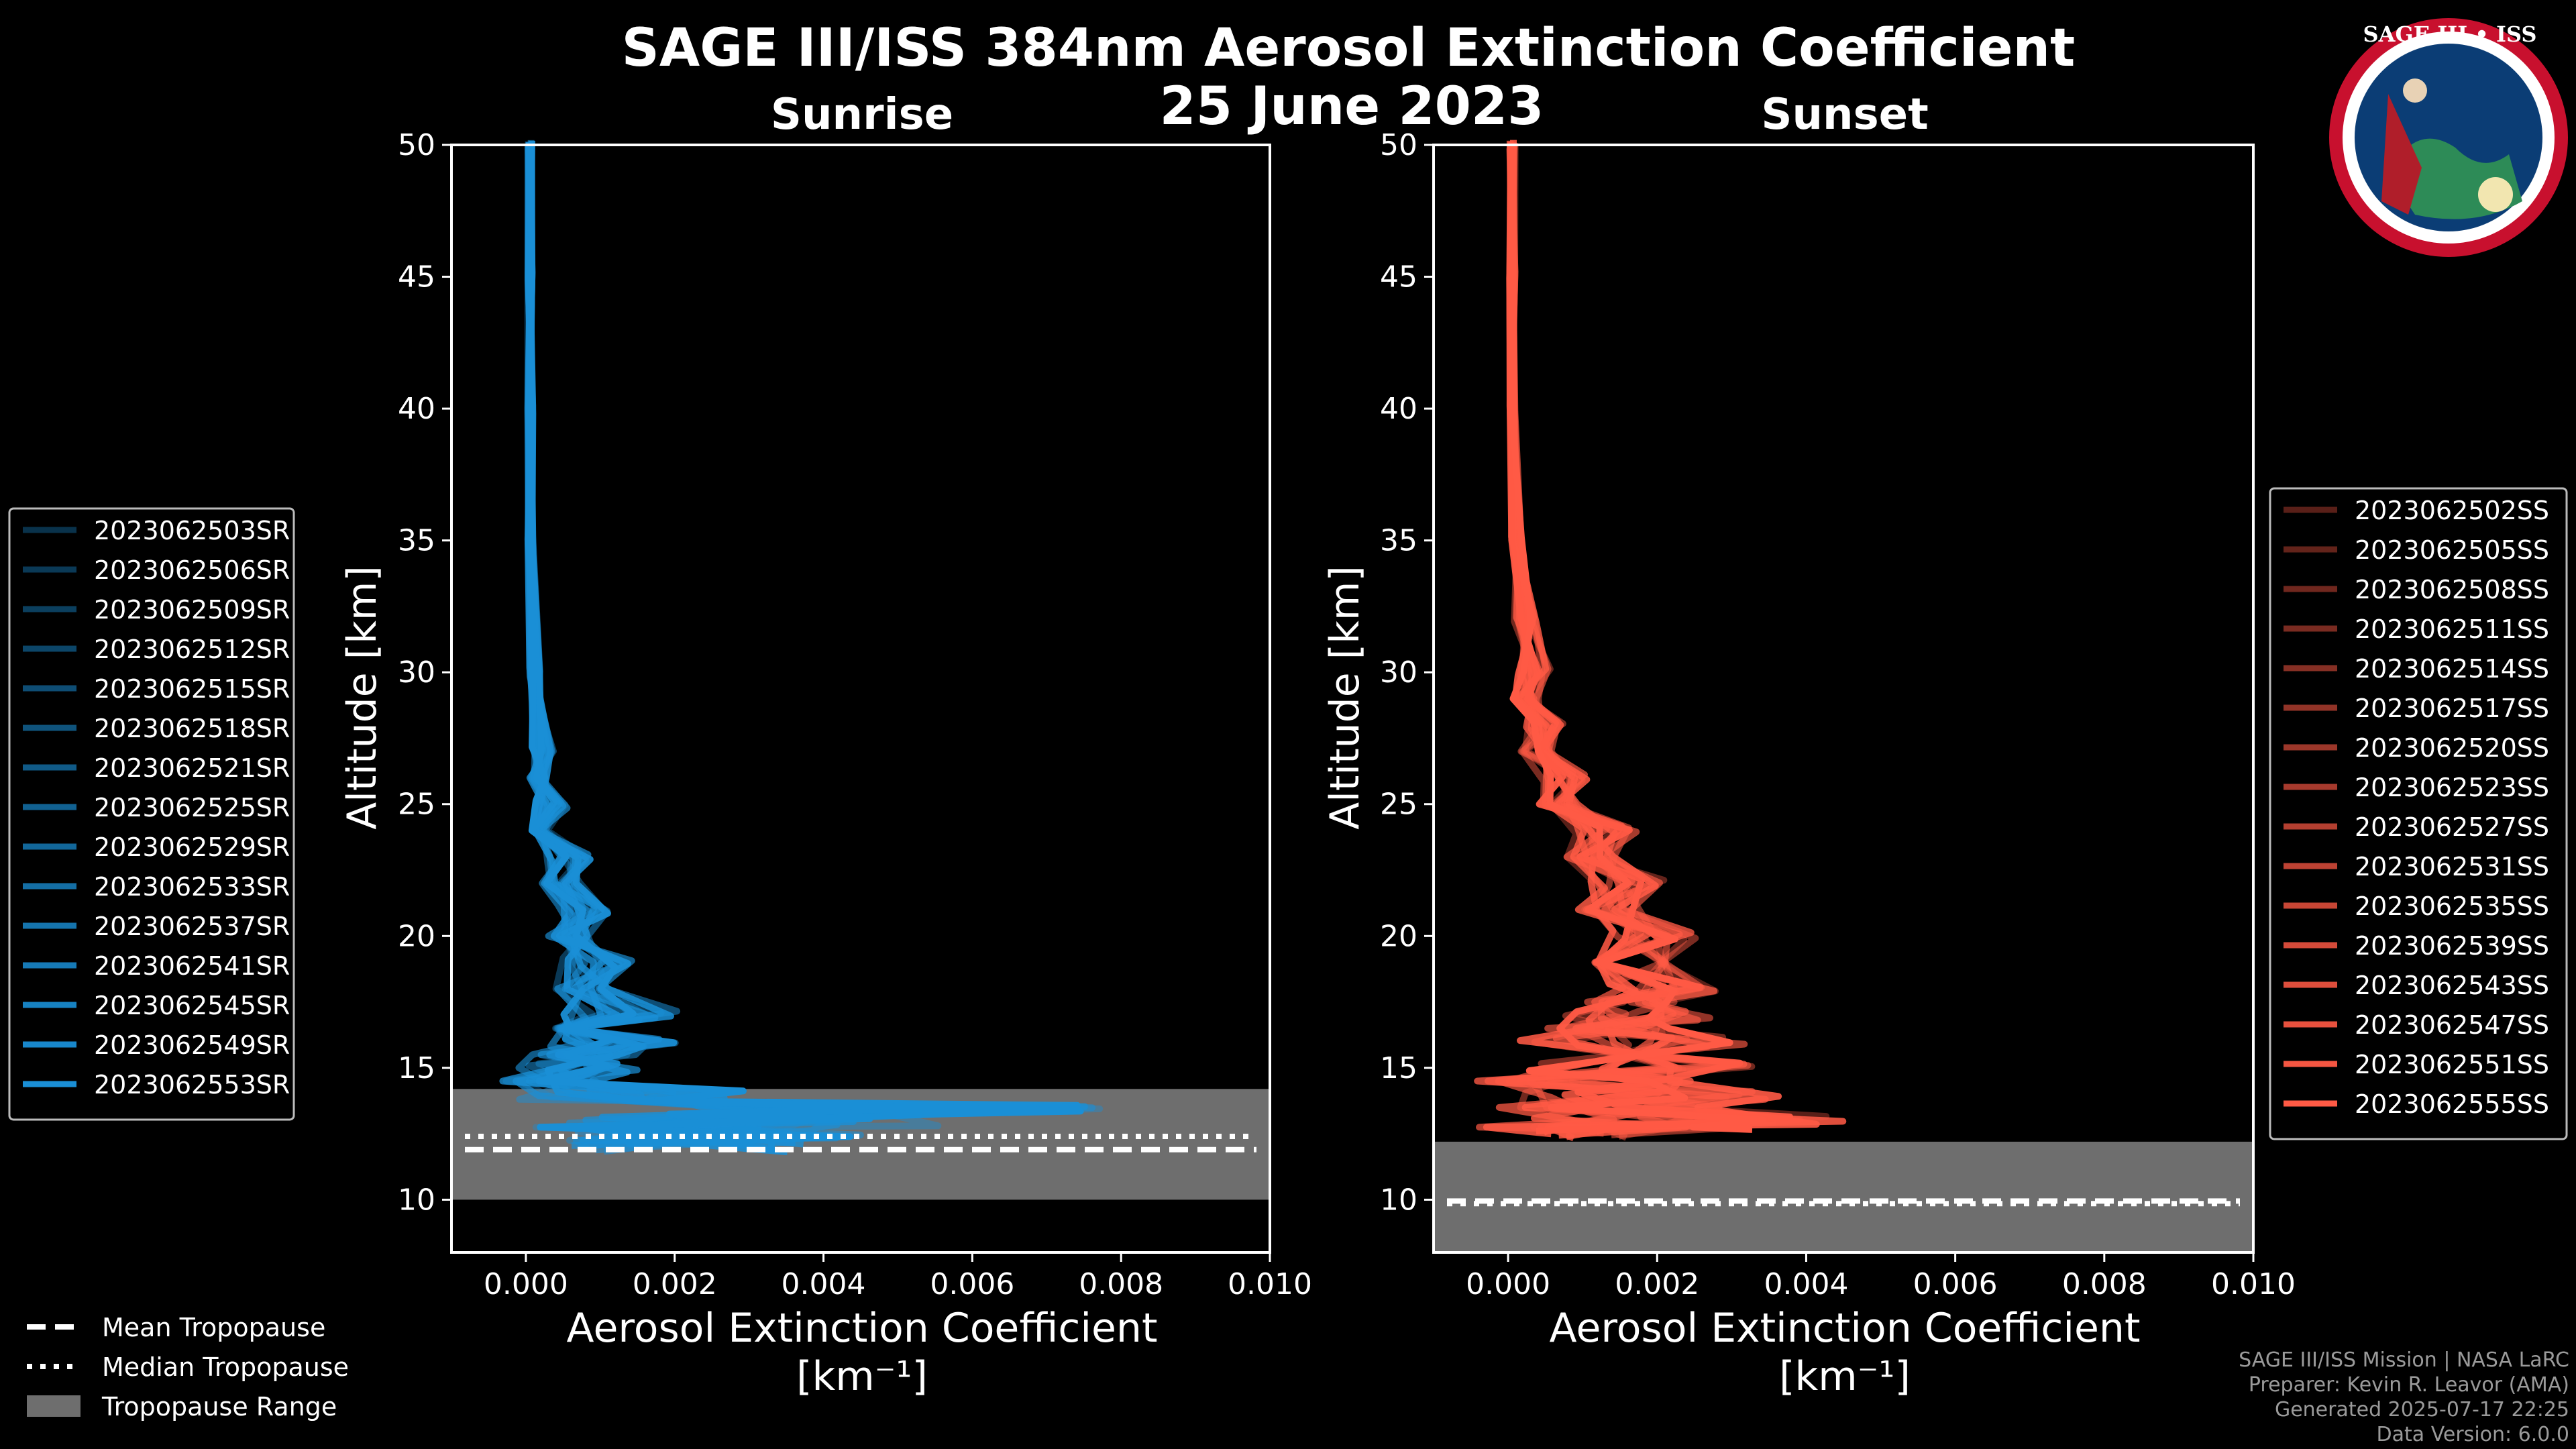  Describe the element at coordinates (1345, 698) in the screenshot. I see `sunset-ylabel: Altitude [km]` at that location.